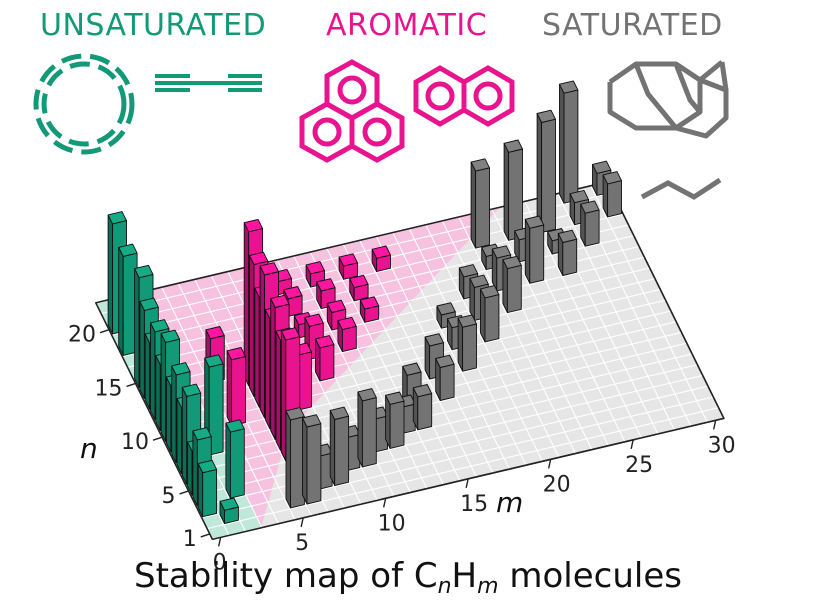 The width and height of the screenshot is (816, 612). I want to click on bar-saturated-m26-n16, so click(567, 252).